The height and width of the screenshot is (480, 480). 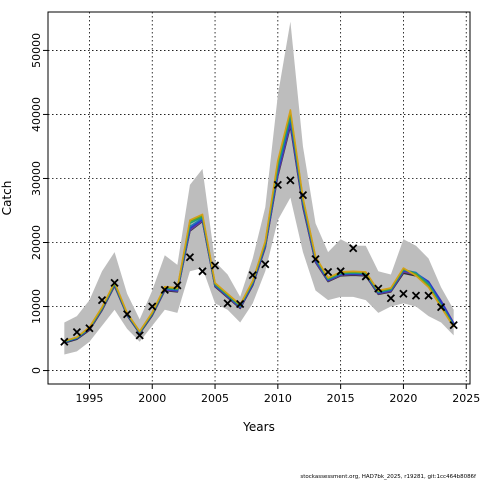 What do you see at coordinates (177, 285) in the screenshot?
I see `observation-point-2002` at bounding box center [177, 285].